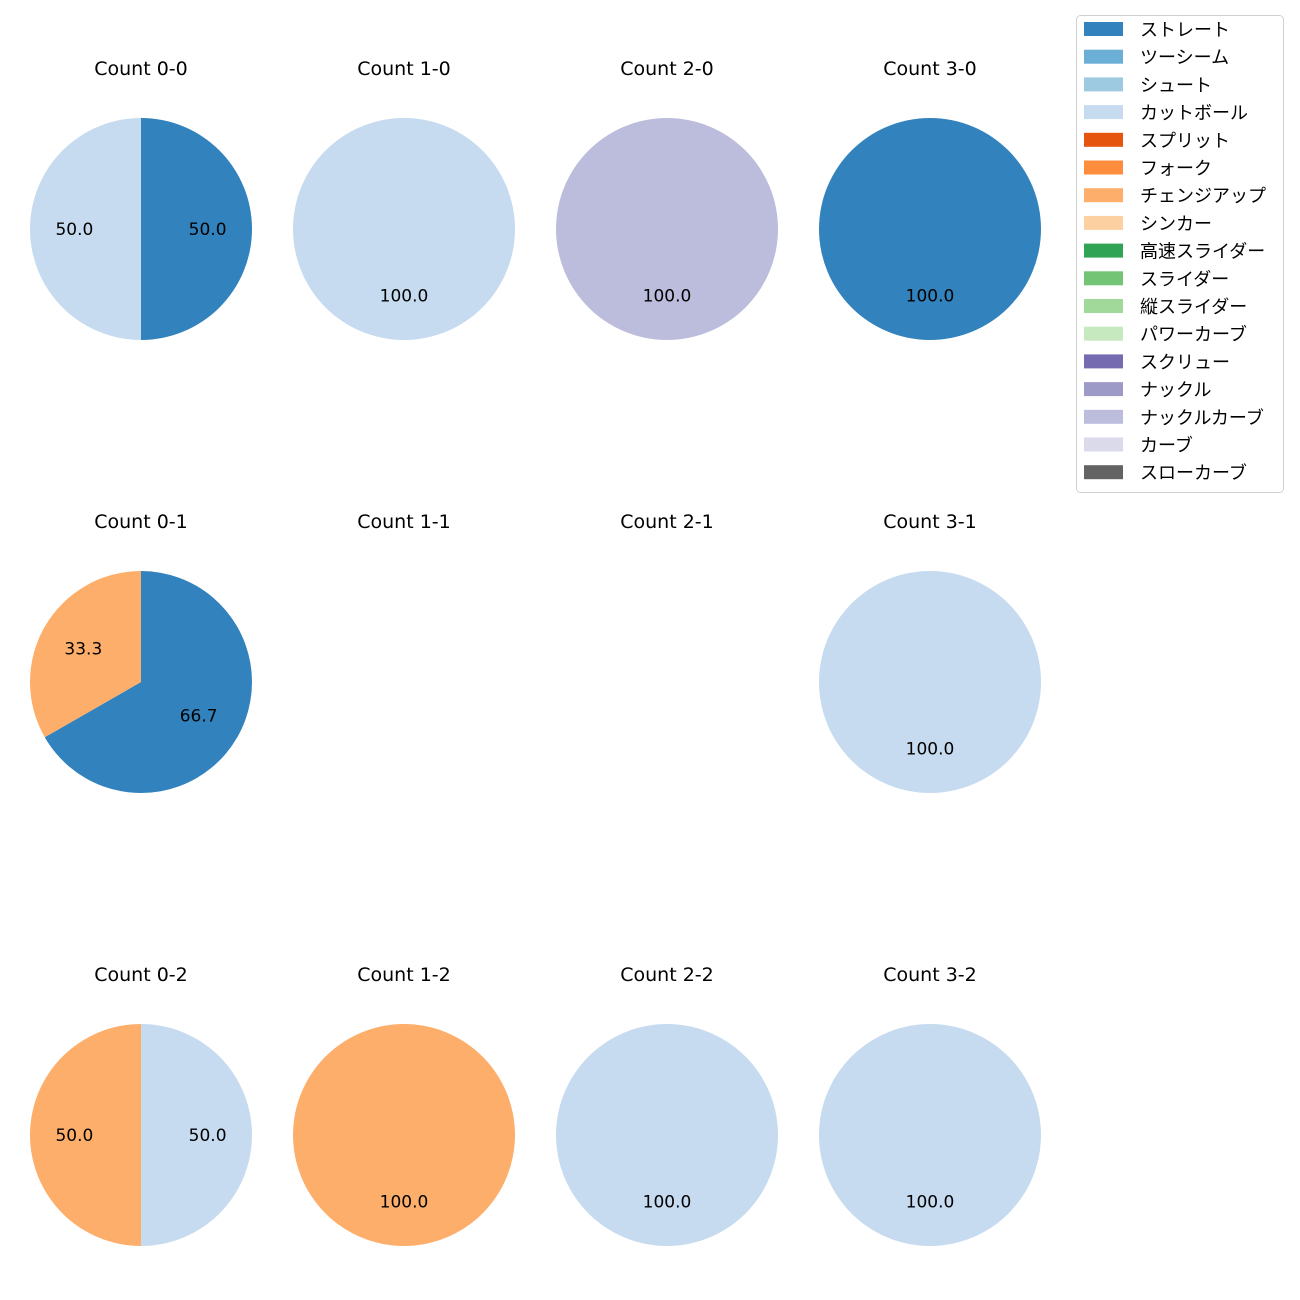 This screenshot has height=1300, width=1300. Describe the element at coordinates (930, 69) in the screenshot. I see `pie-title: Count 3-0` at that location.